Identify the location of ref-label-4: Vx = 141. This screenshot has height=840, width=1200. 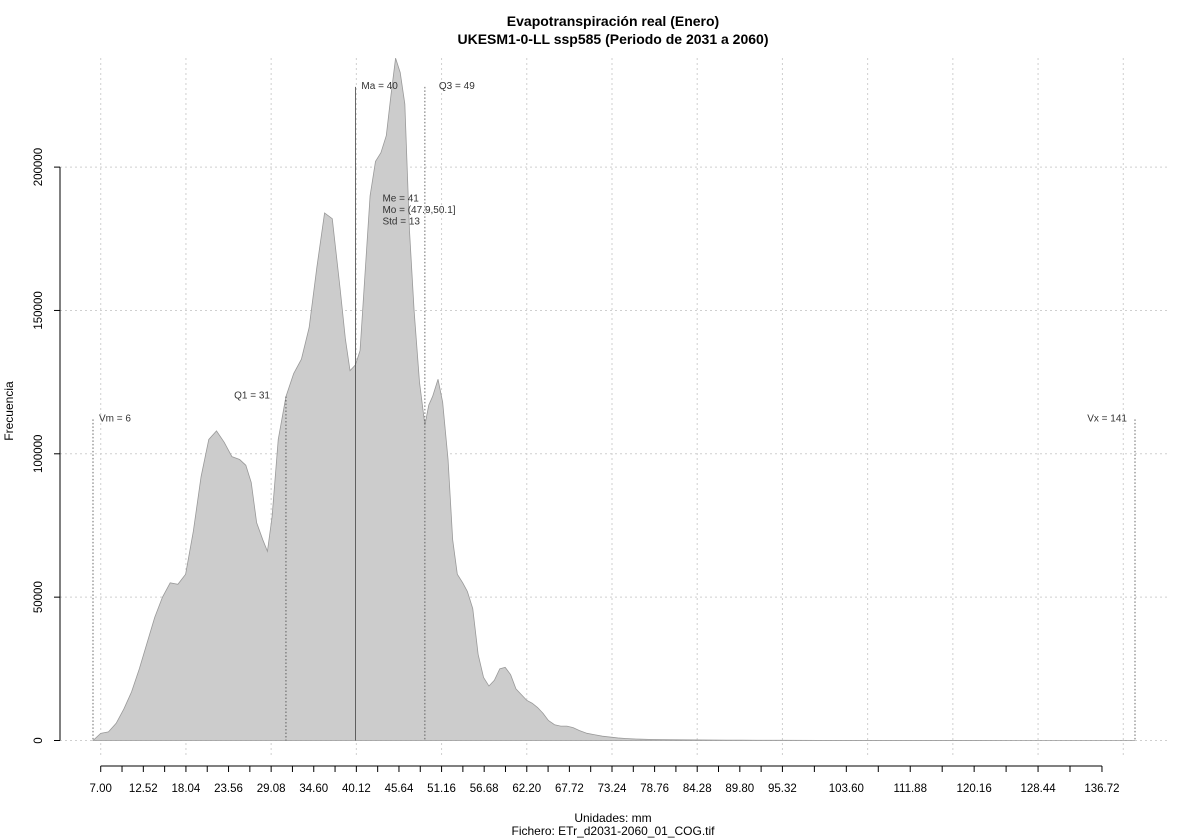
(1107, 418).